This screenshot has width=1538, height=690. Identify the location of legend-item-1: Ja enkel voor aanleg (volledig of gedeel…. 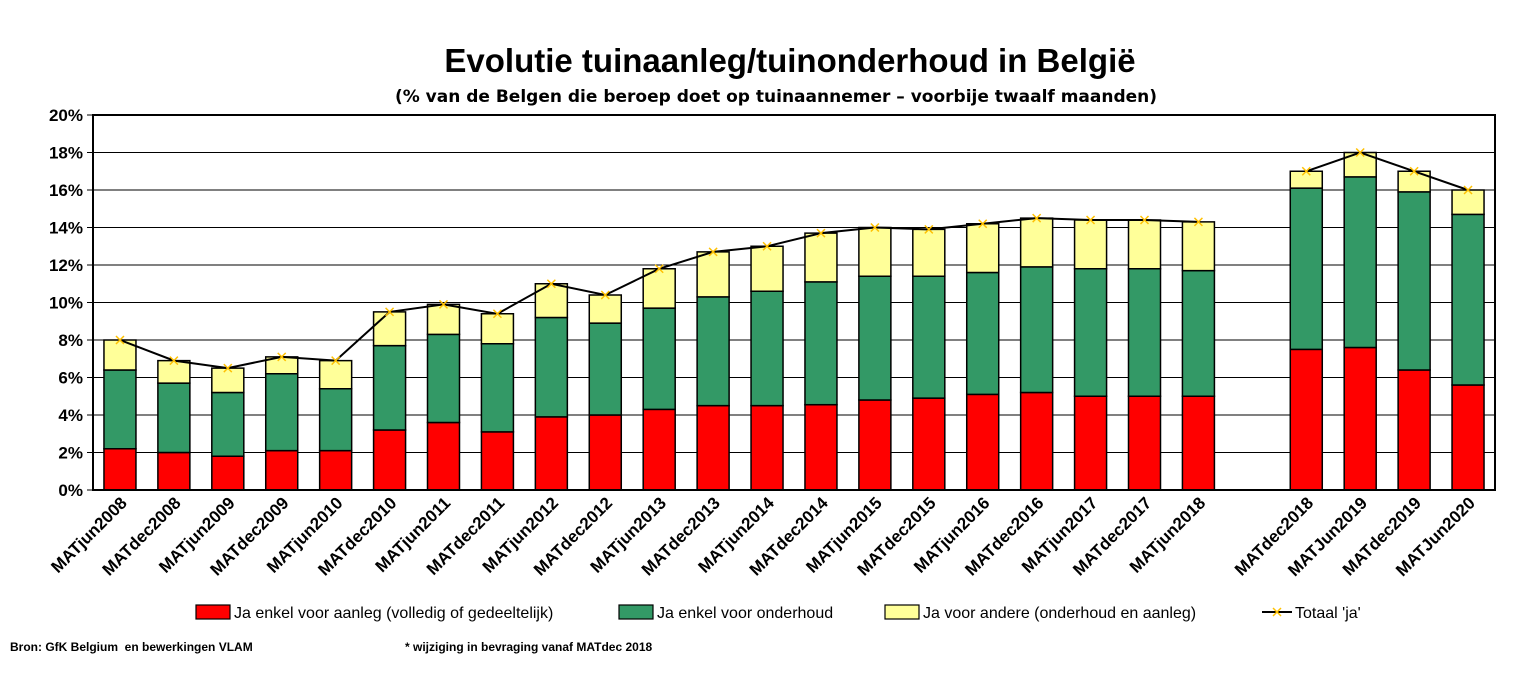
(374, 613).